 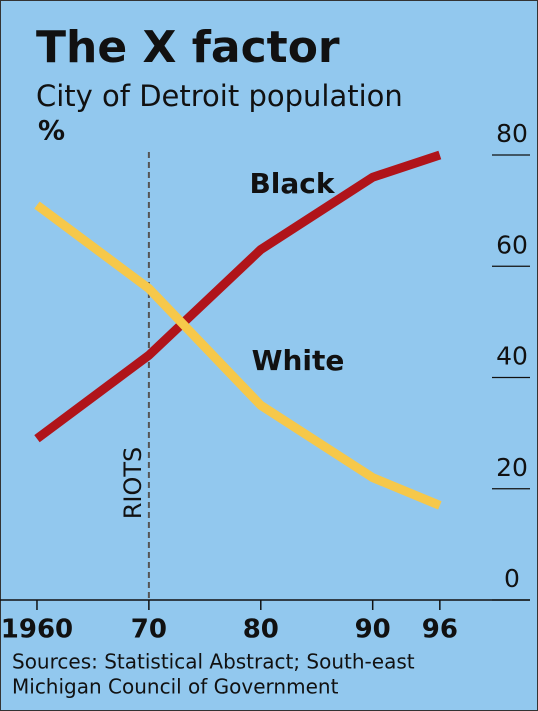 What do you see at coordinates (133, 483) in the screenshot?
I see `annotation: RIOTS` at bounding box center [133, 483].